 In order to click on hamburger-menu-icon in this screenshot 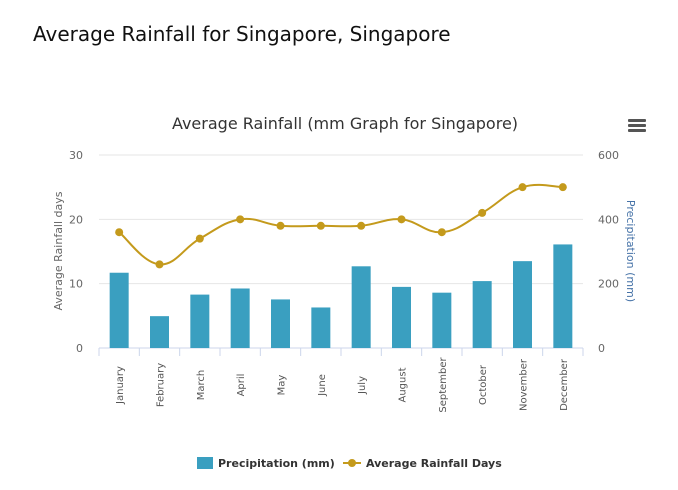, I will do `click(637, 126)`.